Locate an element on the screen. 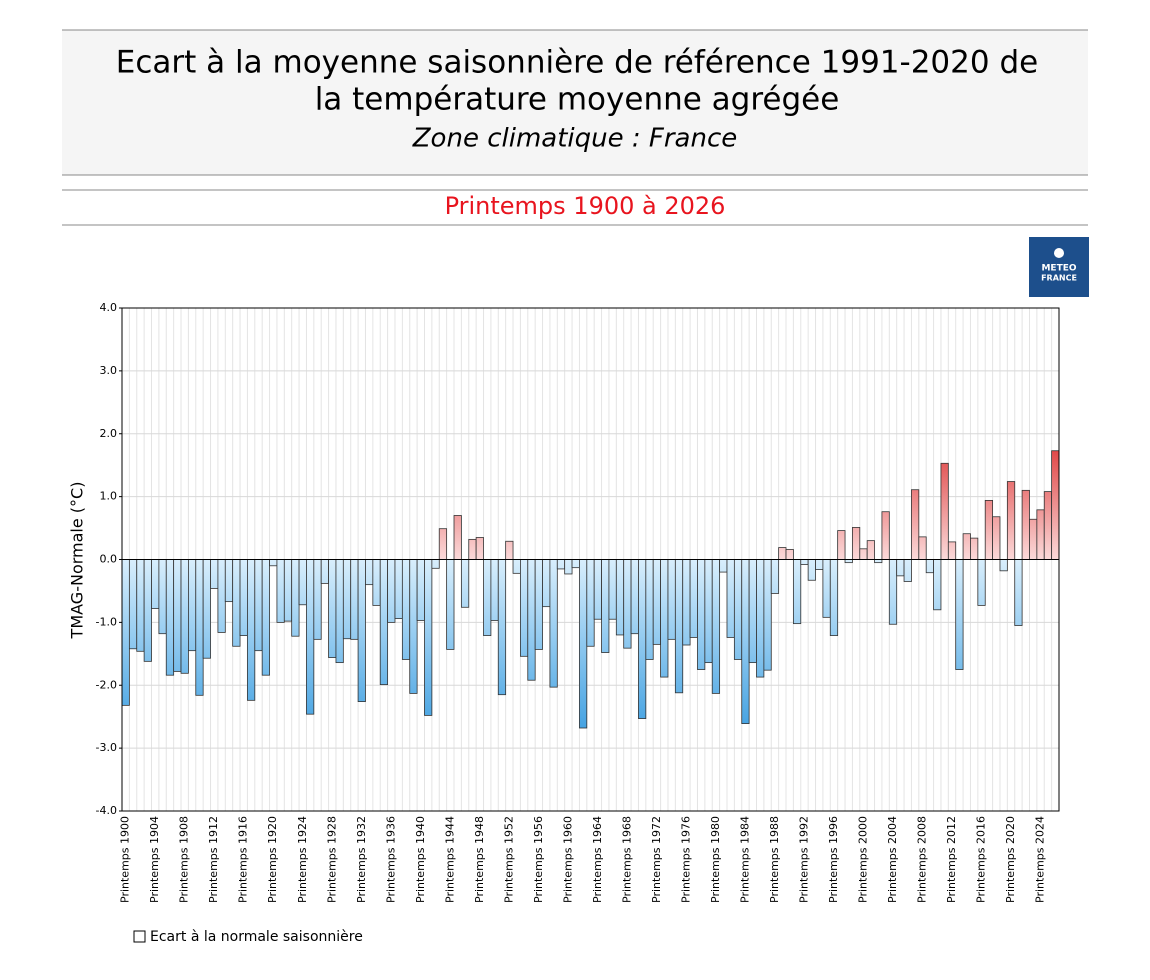 This screenshot has height=980, width=1150. x-tick-label: Printemps 2000 is located at coordinates (862, 859).